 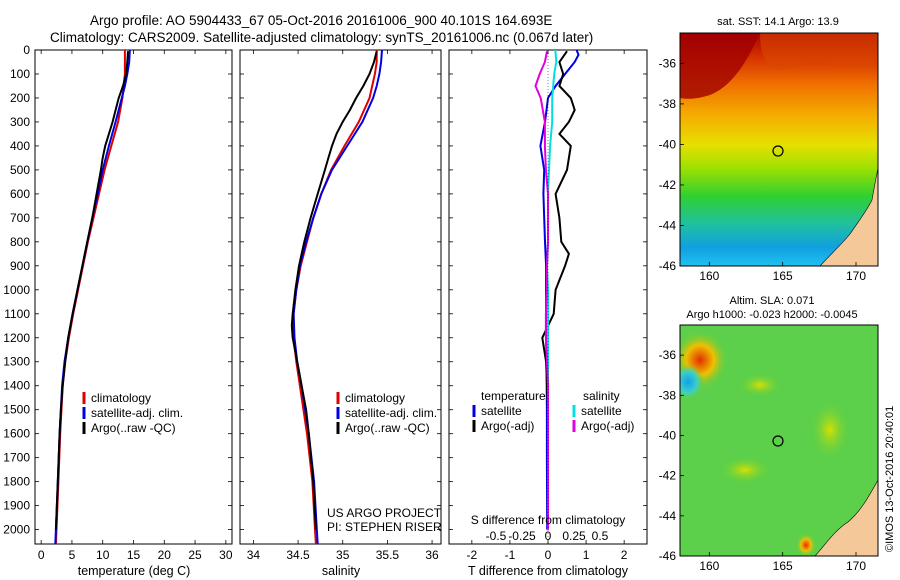 I want to click on watermark: ©IMOS 13-Oct-2016 20:40:01, so click(x=890, y=479).